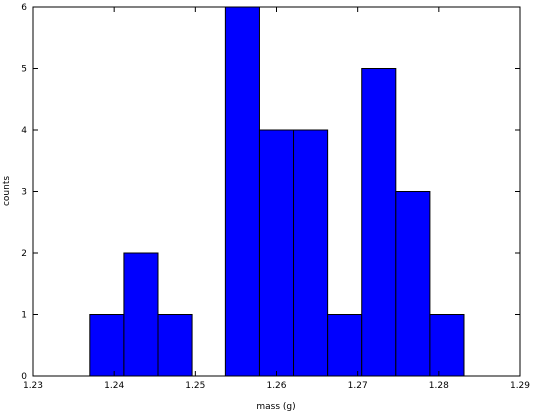 Image resolution: width=536 pixels, height=415 pixels. Describe the element at coordinates (24, 8) in the screenshot. I see `y-tick-label: 6` at that location.